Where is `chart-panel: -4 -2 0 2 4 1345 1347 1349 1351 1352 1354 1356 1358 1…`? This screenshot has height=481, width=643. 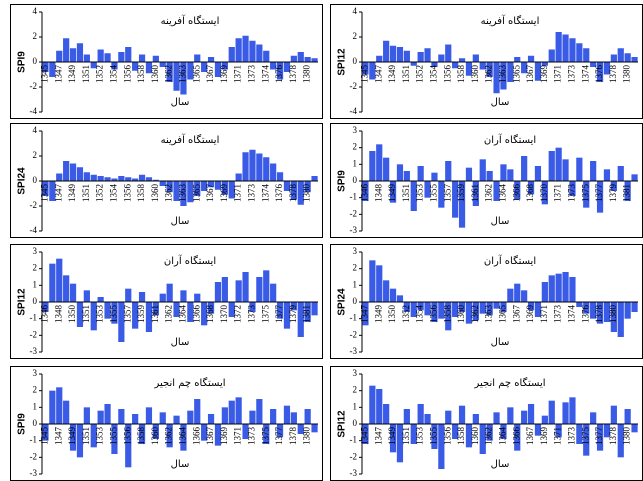 chart-panel: -4 -2 0 2 4 1345 1347 1349 1351 1352 1354 1356 1358 1… is located at coordinates (166, 61).